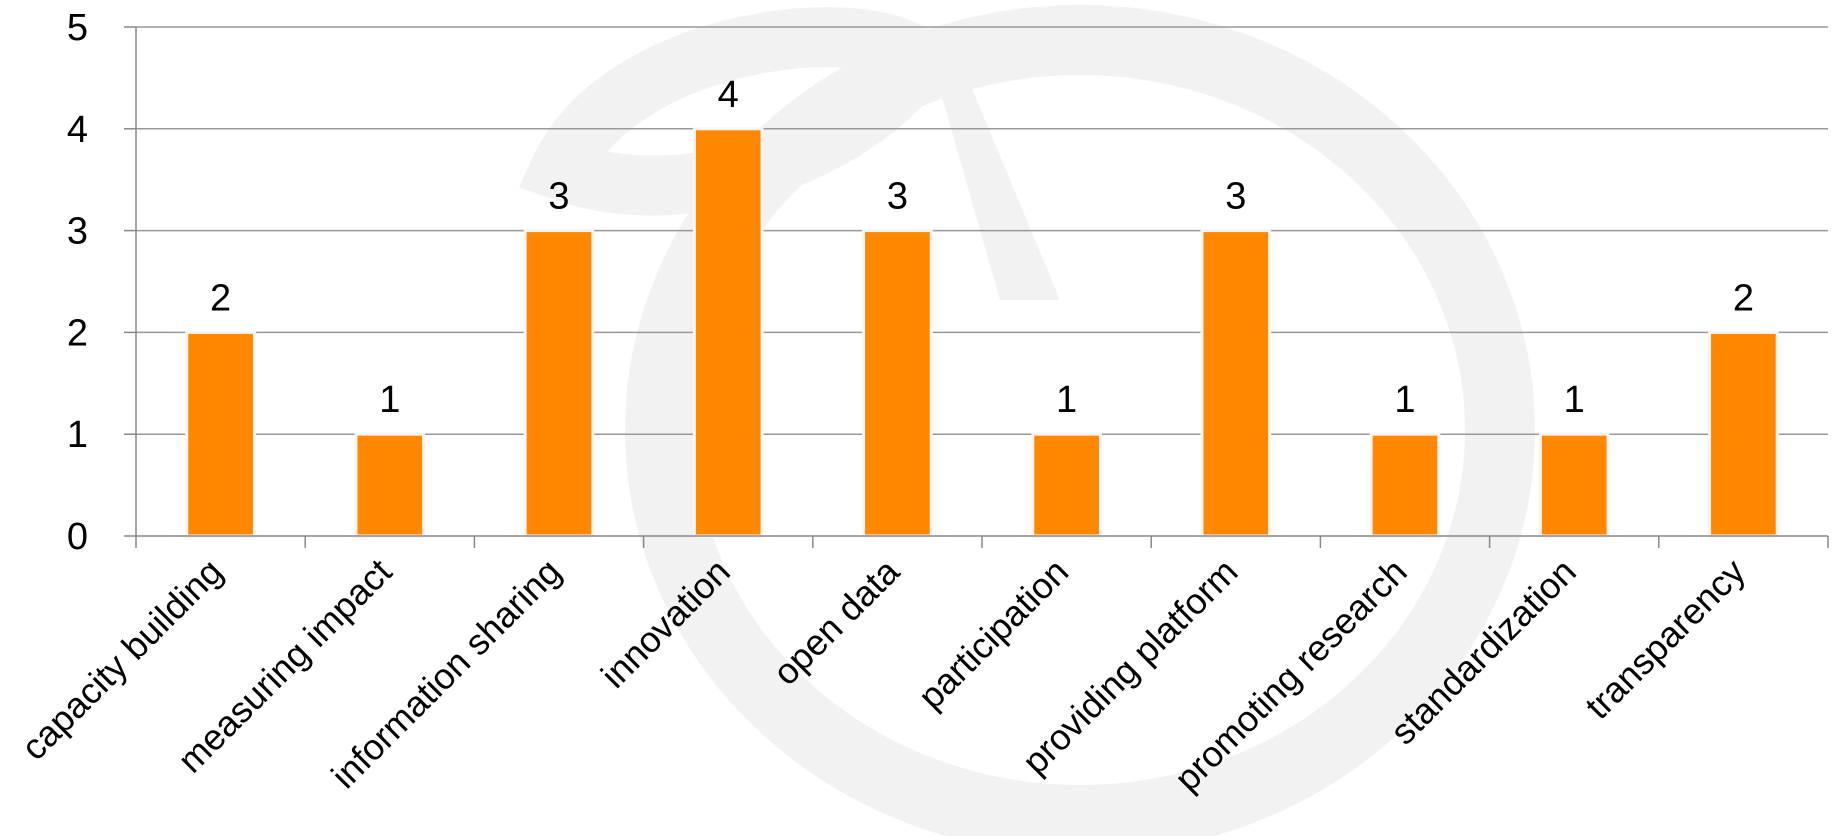  Describe the element at coordinates (728, 95) in the screenshot. I see `data-label: 4` at that location.